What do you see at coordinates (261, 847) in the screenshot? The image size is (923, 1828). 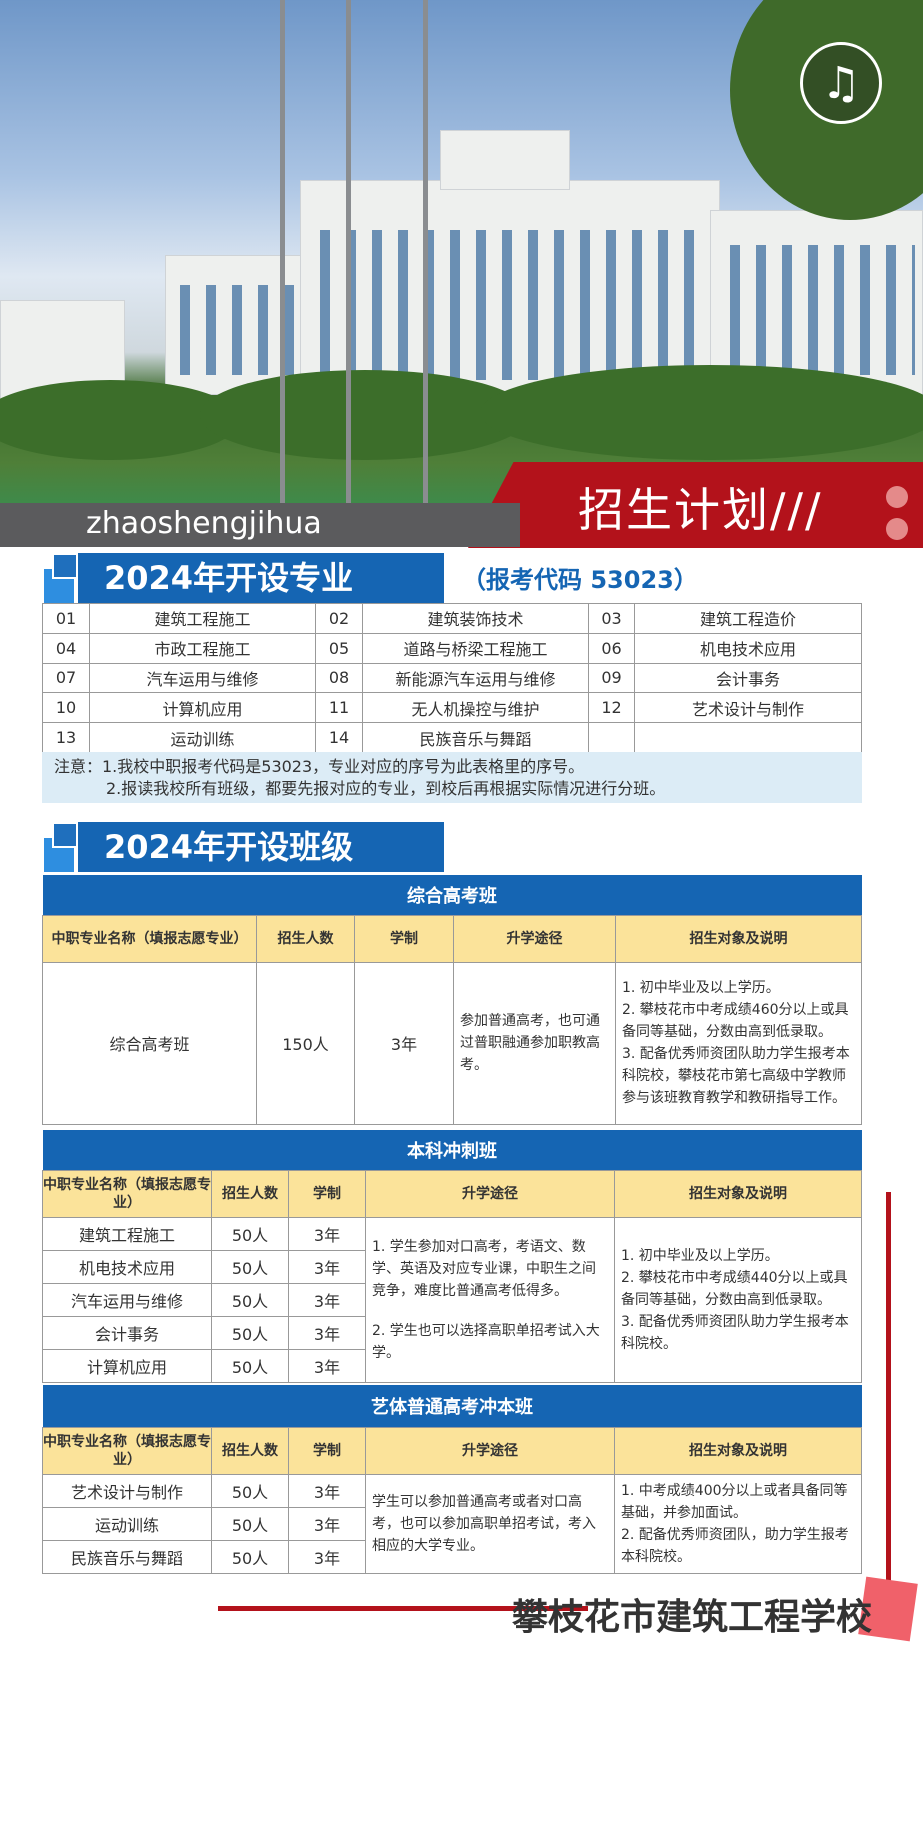 I see `section-title: 2024年开设班级` at bounding box center [261, 847].